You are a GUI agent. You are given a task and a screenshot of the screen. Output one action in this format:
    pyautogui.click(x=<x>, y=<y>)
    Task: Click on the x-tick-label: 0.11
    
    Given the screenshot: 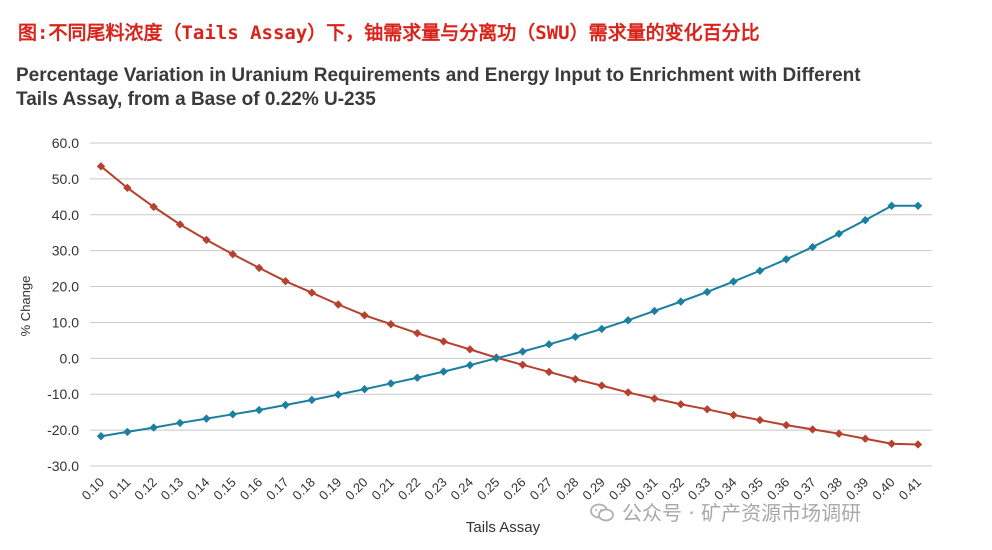 What is the action you would take?
    pyautogui.click(x=120, y=489)
    